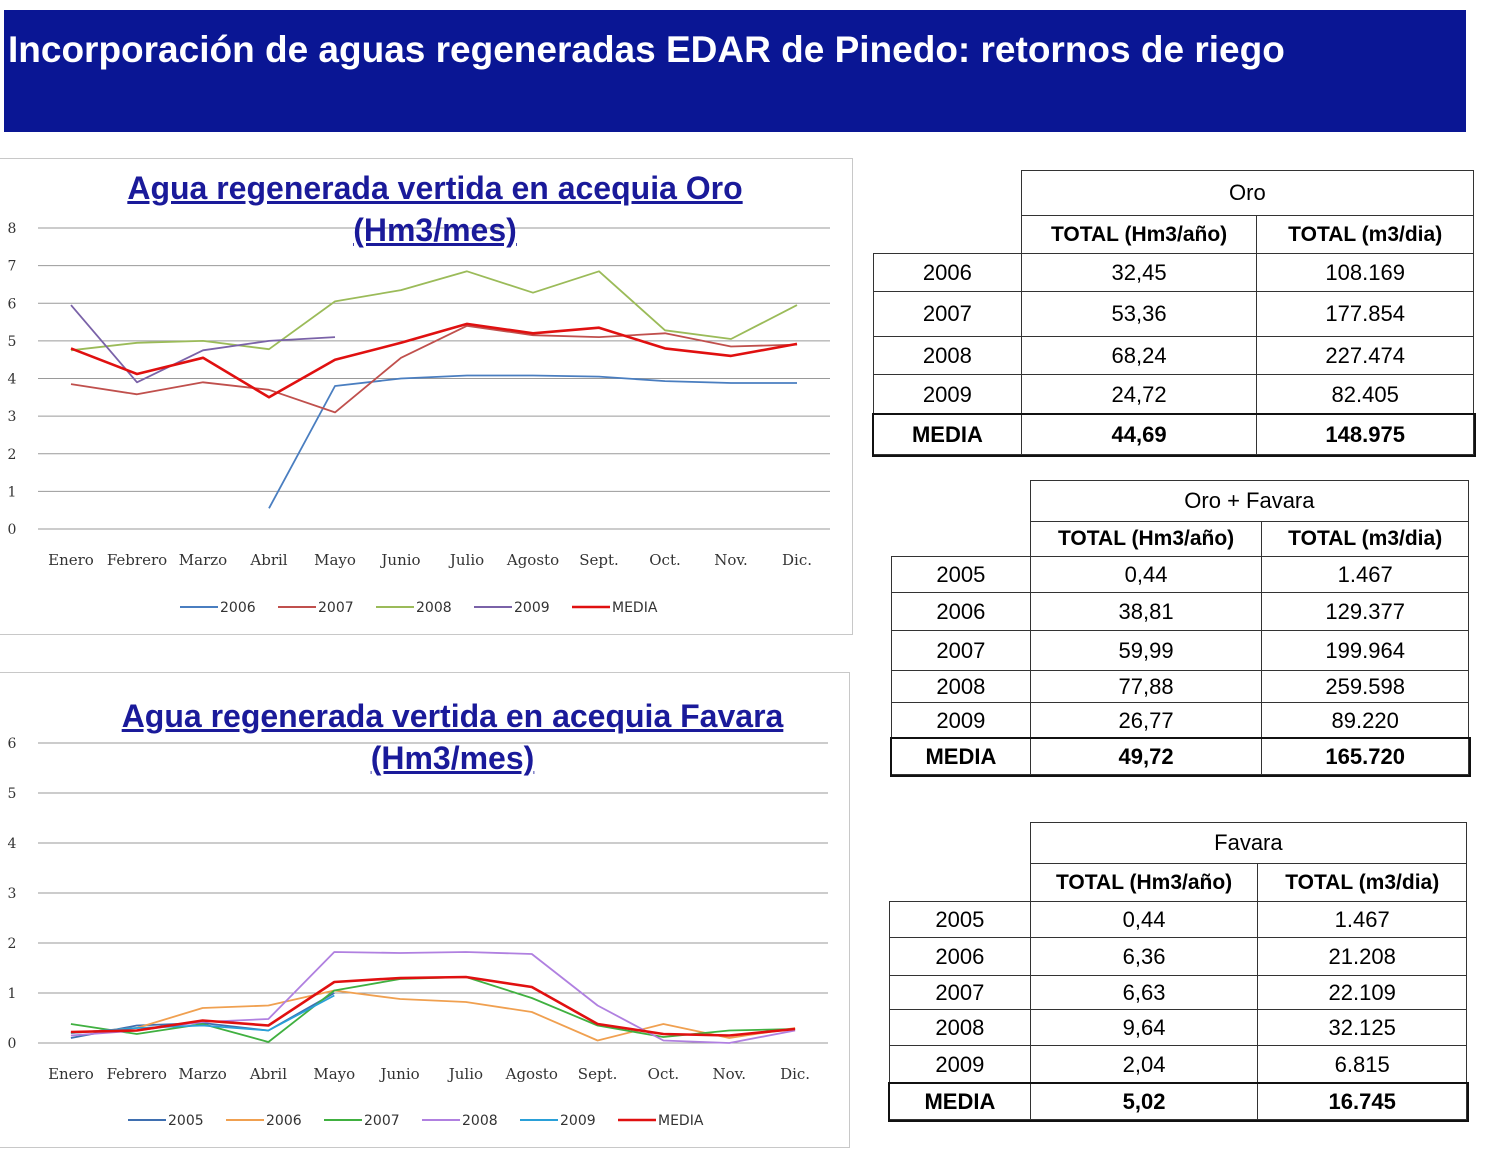 The width and height of the screenshot is (1498, 1149). I want to click on series-line-2008, so click(434, 311).